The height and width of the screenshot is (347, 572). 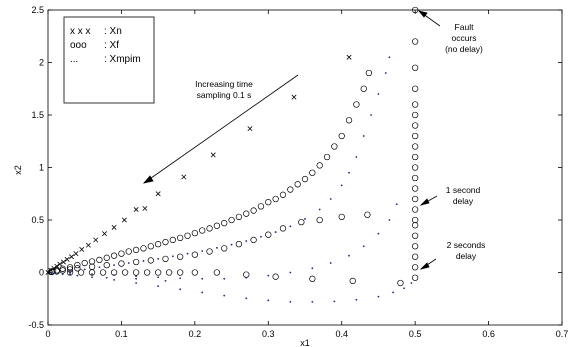 I want to click on legend-symbol-xf: ooo, so click(x=78, y=45).